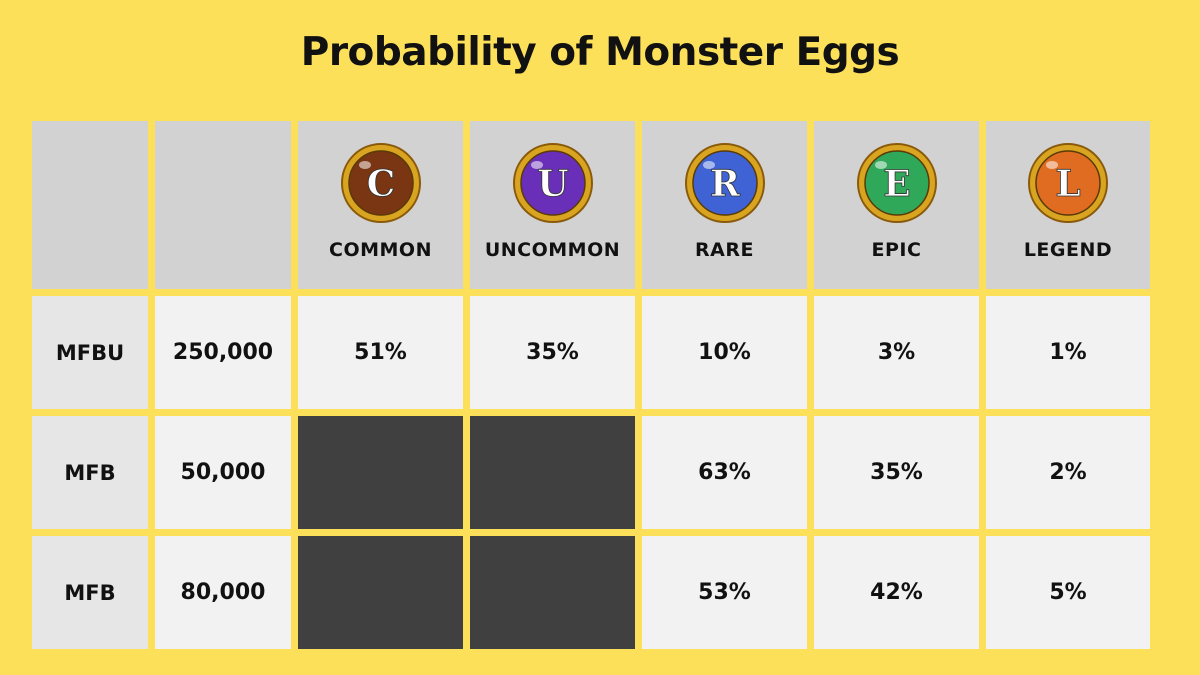  I want to click on row-amount: 80,000, so click(223, 592).